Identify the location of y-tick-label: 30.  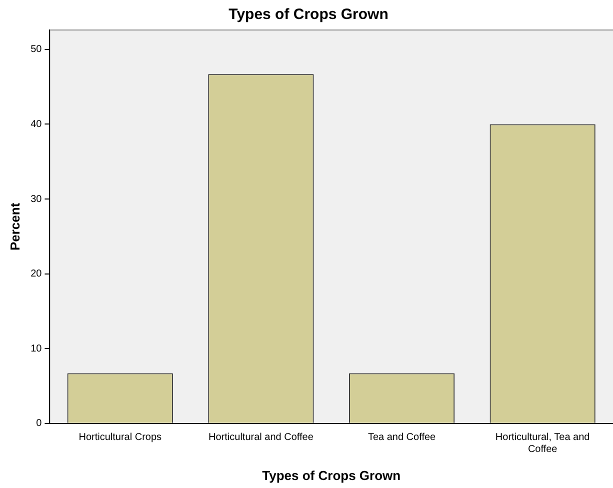
(36, 199).